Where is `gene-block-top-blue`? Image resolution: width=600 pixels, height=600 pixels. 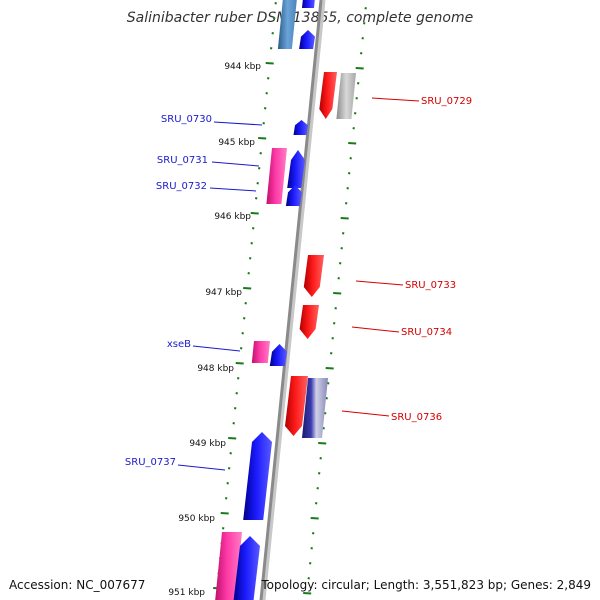 gene-block-top-blue is located at coordinates (307, 39).